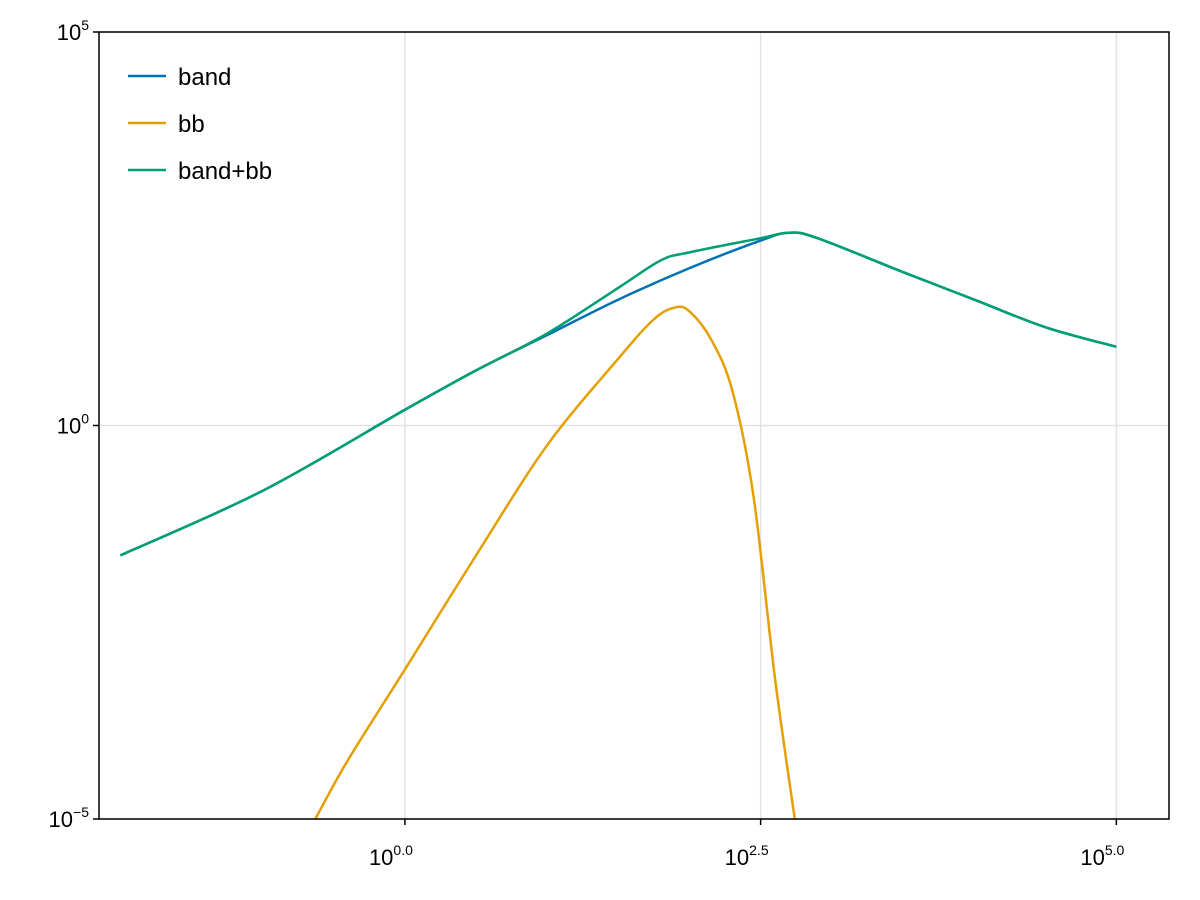 The height and width of the screenshot is (900, 1200). I want to click on legend: band bb band+bb, so click(200, 124).